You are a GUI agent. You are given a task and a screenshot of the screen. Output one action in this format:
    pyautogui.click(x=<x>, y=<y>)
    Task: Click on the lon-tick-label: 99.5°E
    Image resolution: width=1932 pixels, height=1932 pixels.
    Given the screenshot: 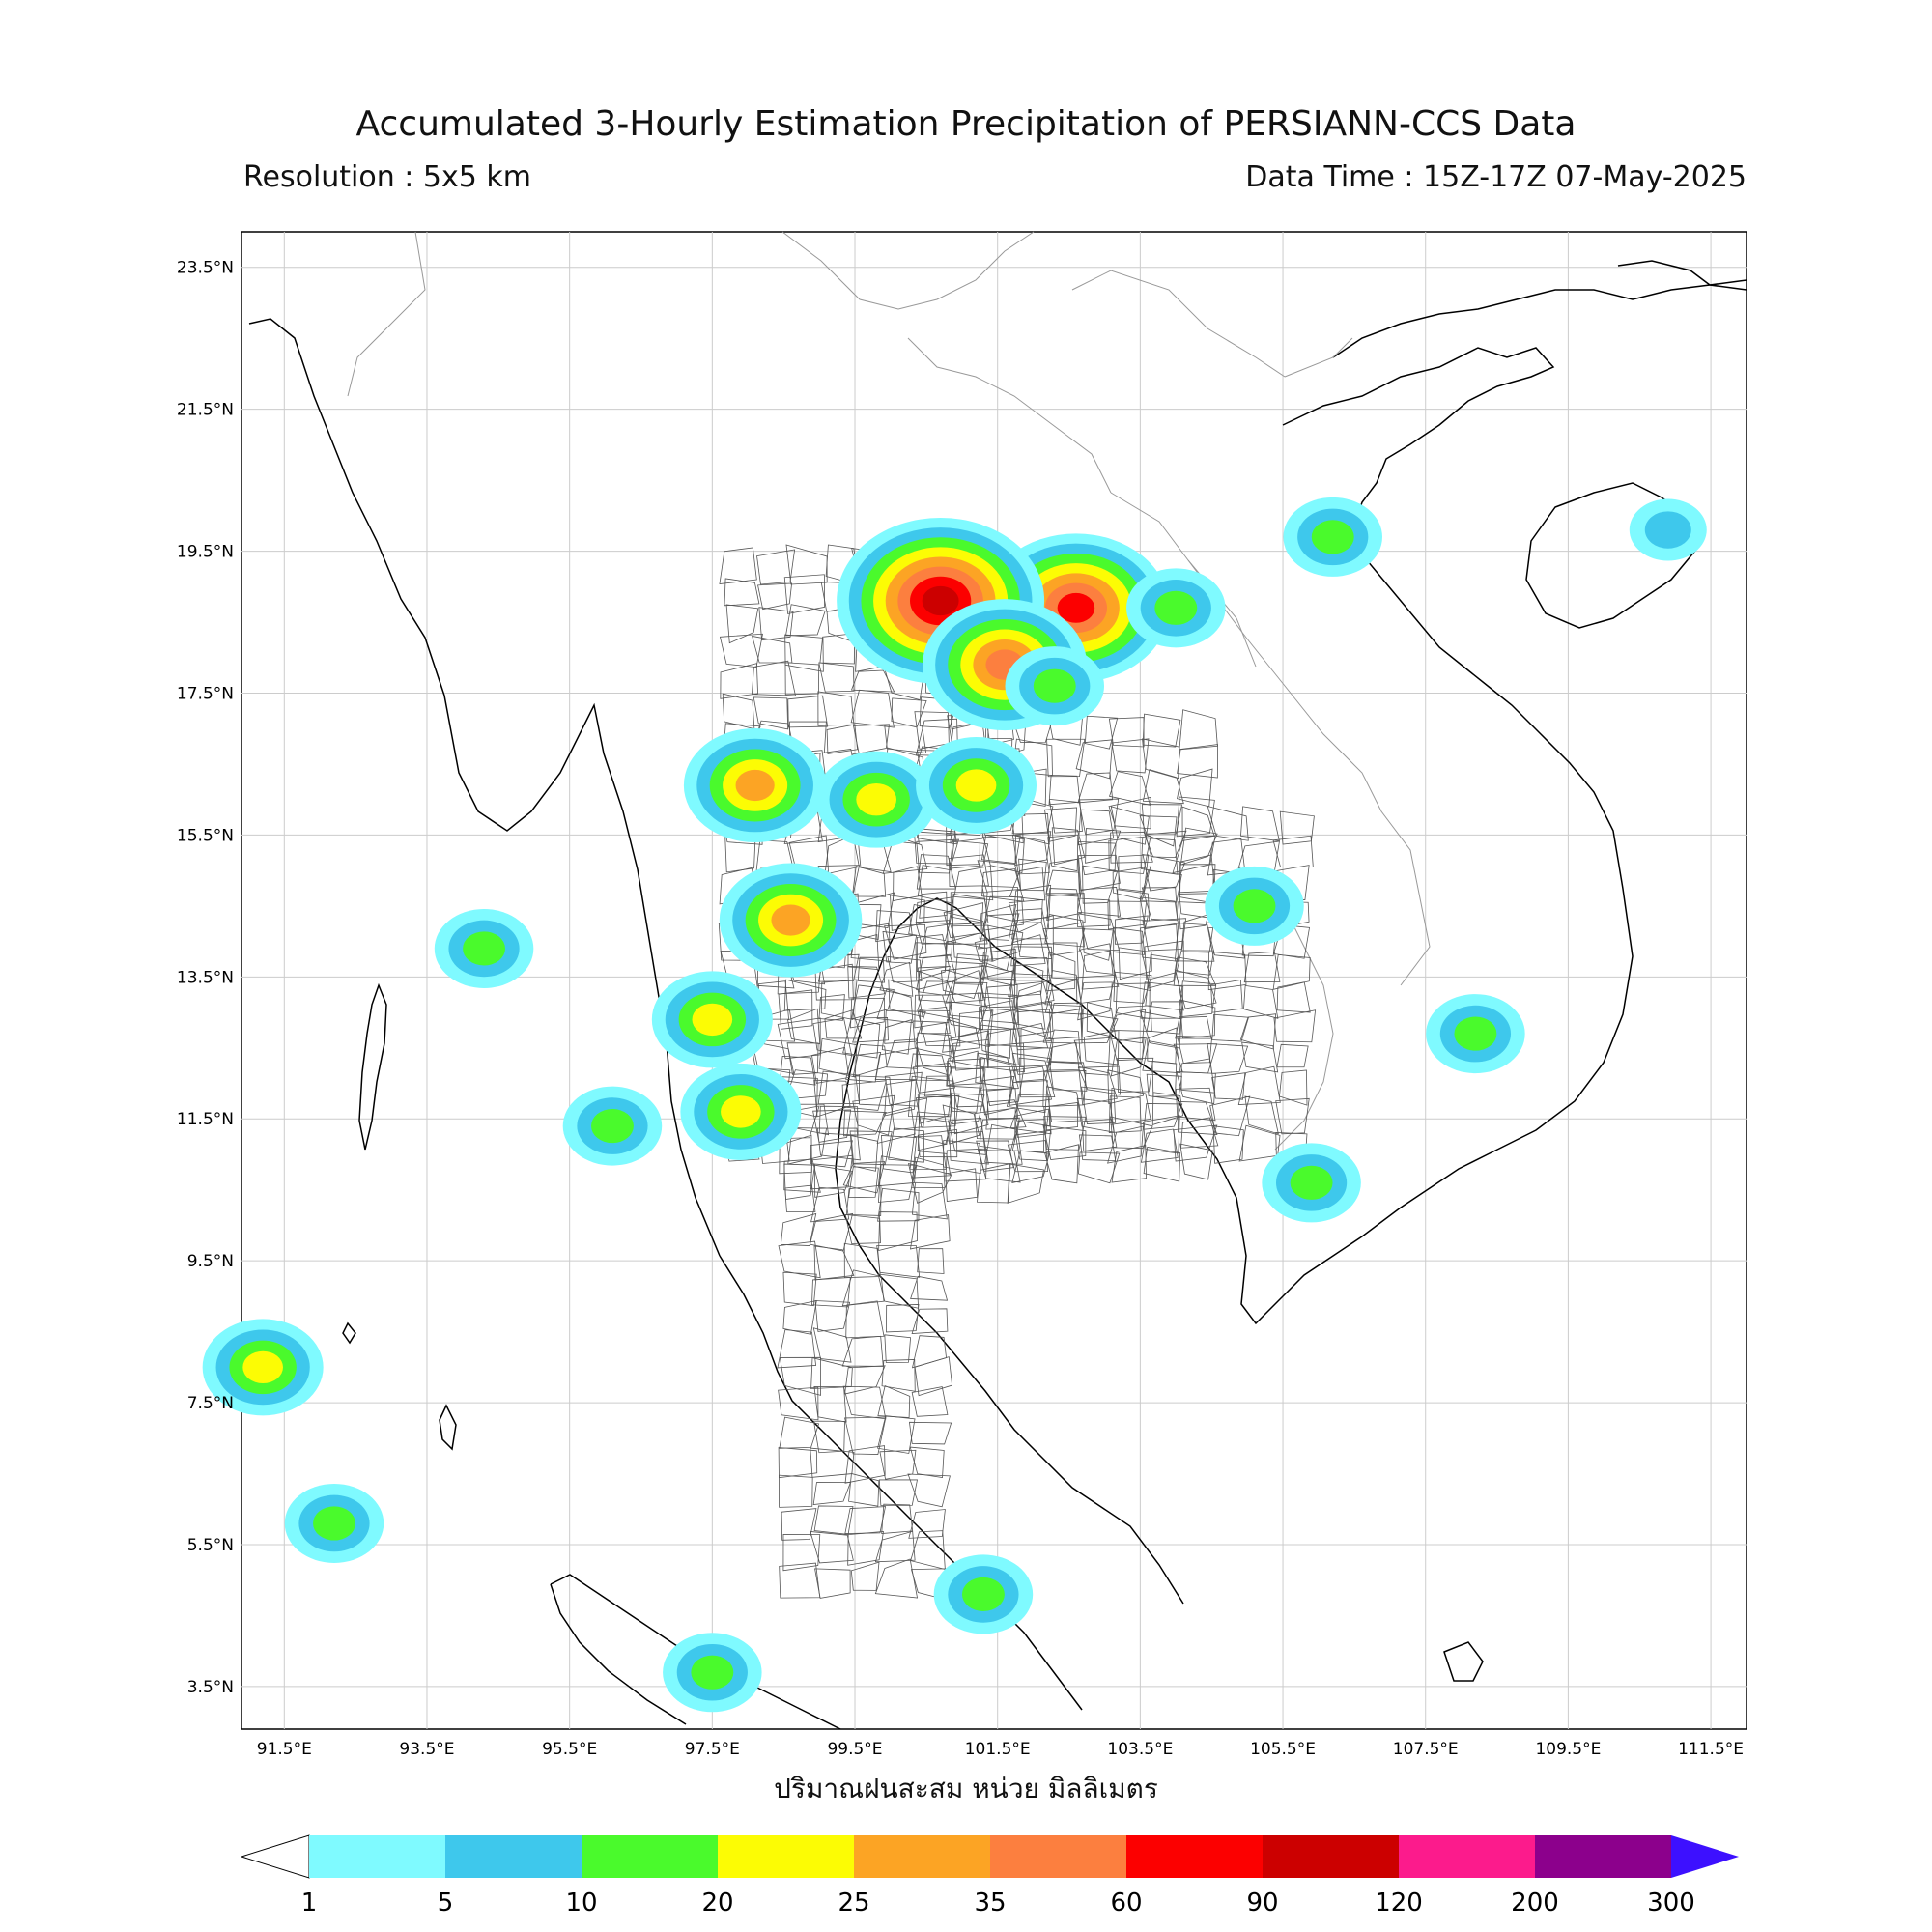 What is the action you would take?
    pyautogui.click(x=854, y=1749)
    